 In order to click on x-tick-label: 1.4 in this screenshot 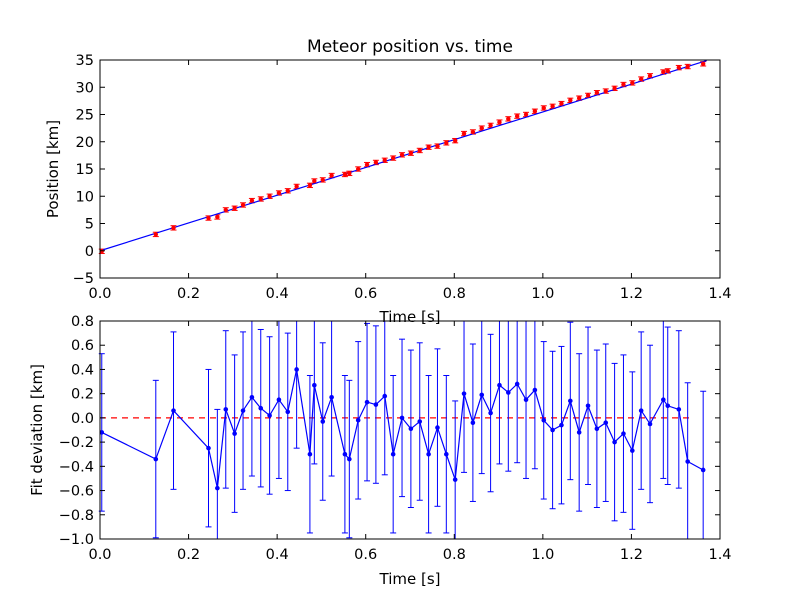, I will do `click(719, 555)`.